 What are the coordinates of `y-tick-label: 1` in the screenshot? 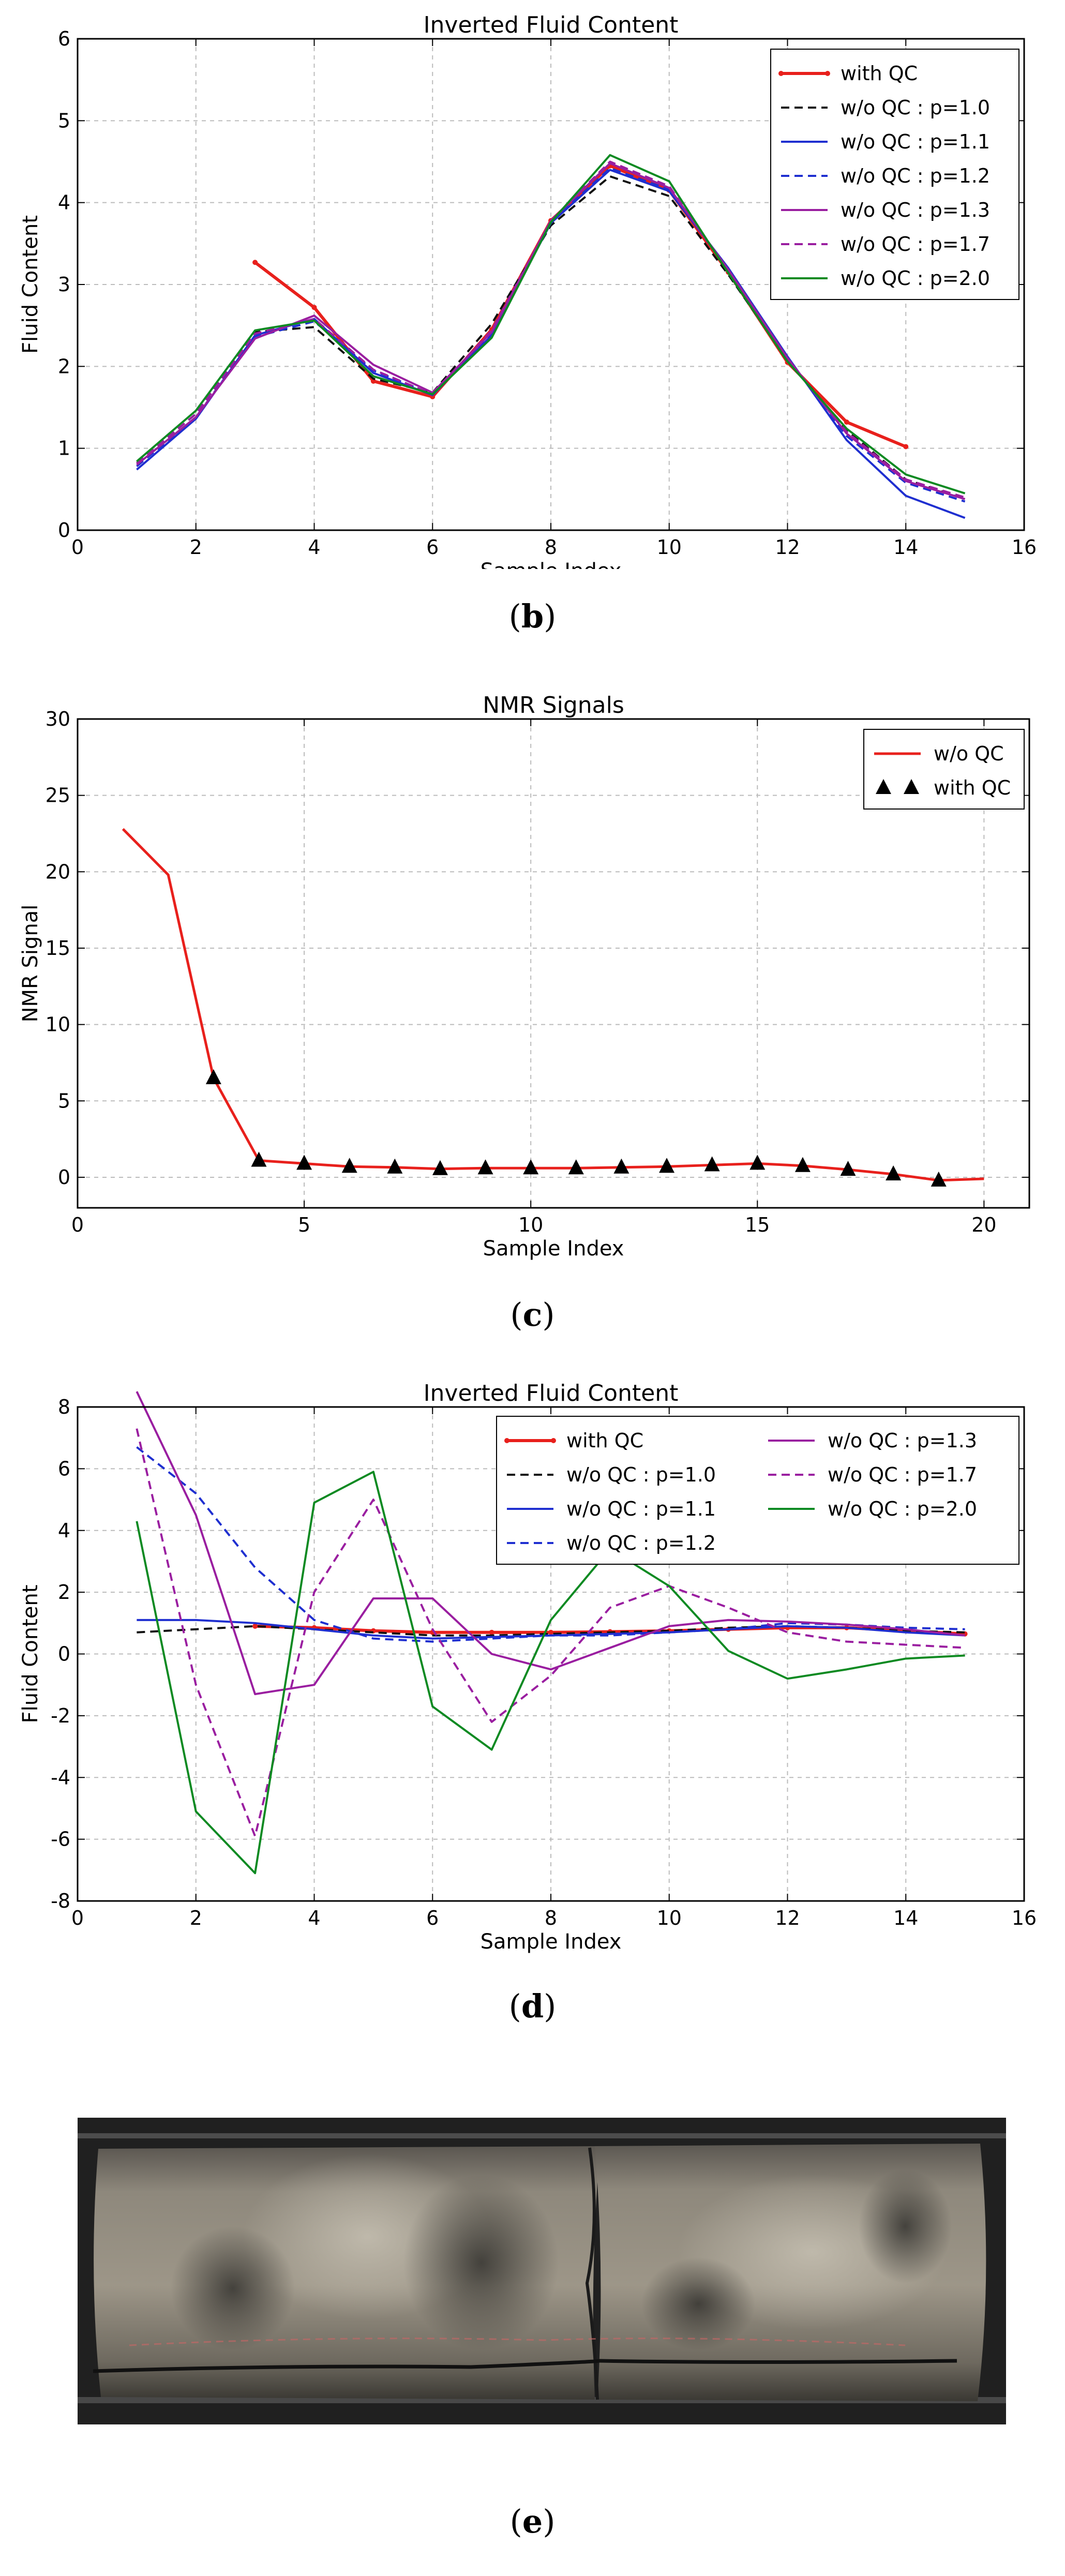 It's located at (64, 448).